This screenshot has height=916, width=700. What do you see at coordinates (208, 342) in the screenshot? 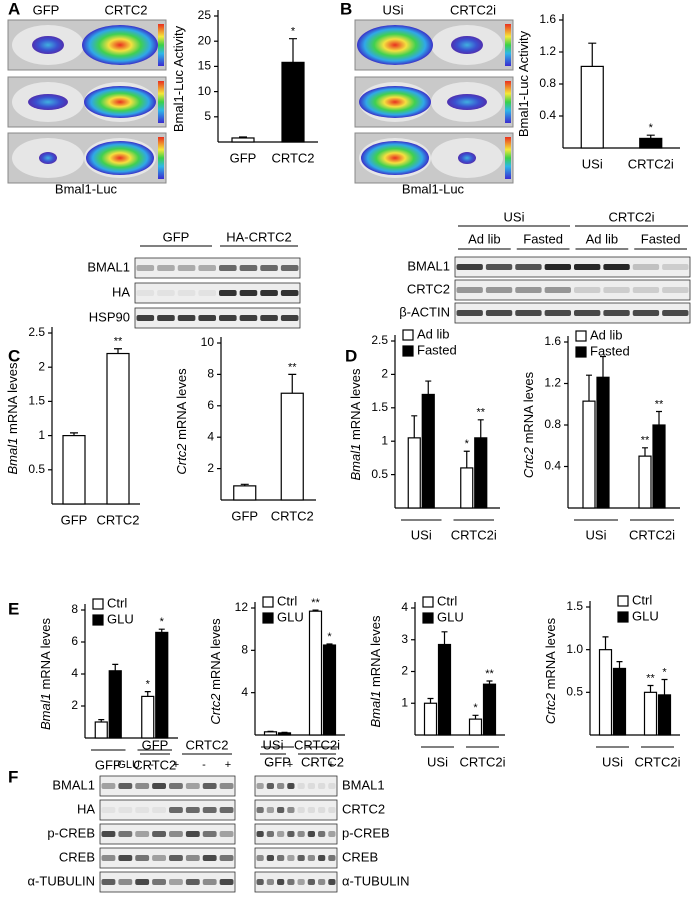
I see `y-tick-label: 10` at bounding box center [208, 342].